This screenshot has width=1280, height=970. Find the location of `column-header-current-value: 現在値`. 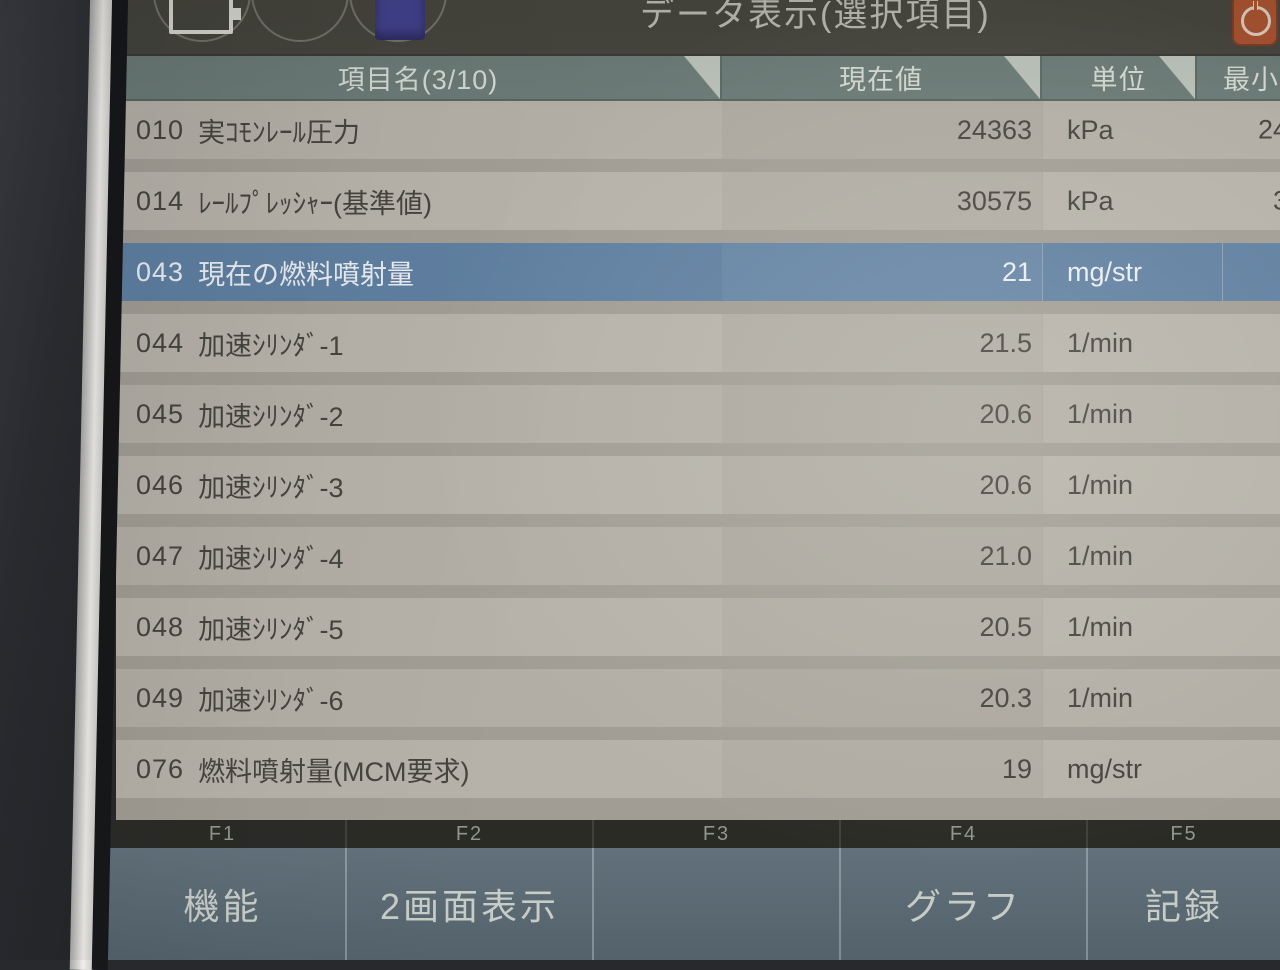

column-header-current-value: 現在値 is located at coordinates (882, 77).